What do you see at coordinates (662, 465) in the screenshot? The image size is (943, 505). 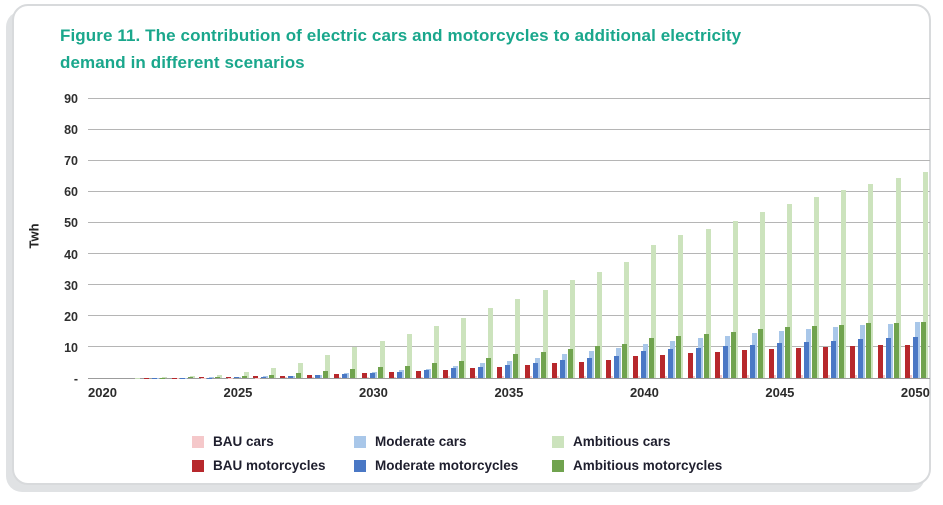 I see `legend-item-ambitious-motorcycles: Ambitious motorcycles` at bounding box center [662, 465].